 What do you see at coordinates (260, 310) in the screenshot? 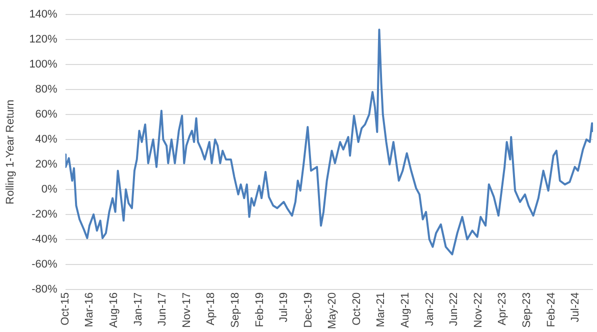
I see `x-tick-label: Feb-19` at bounding box center [260, 310].